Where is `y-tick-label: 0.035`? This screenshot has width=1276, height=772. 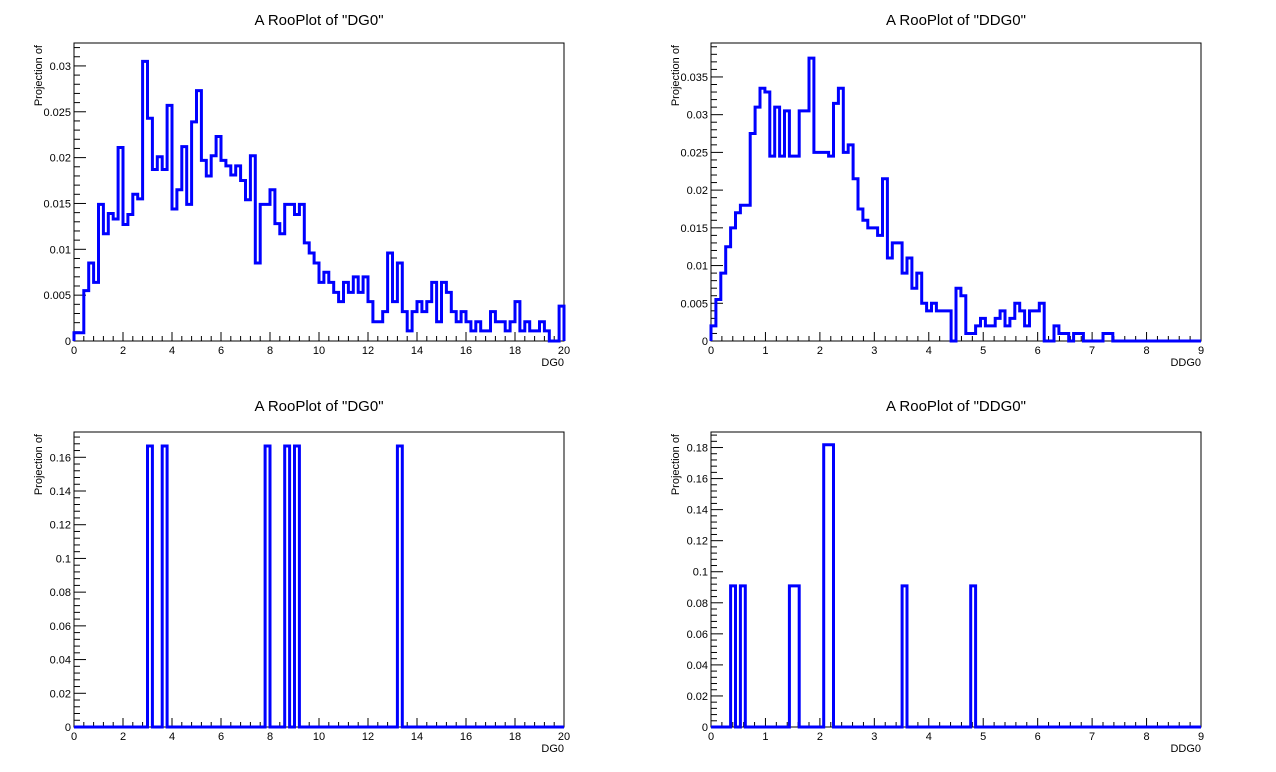
y-tick-label: 0.035 is located at coordinates (694, 78).